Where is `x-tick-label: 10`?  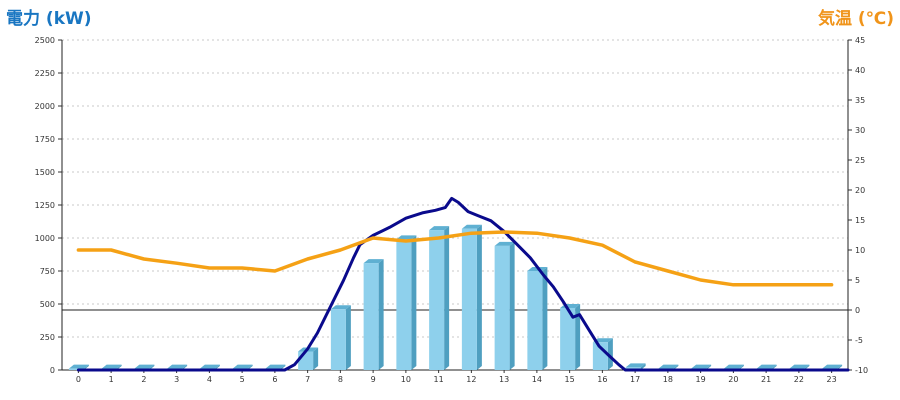 x-tick-label: 10 is located at coordinates (406, 379).